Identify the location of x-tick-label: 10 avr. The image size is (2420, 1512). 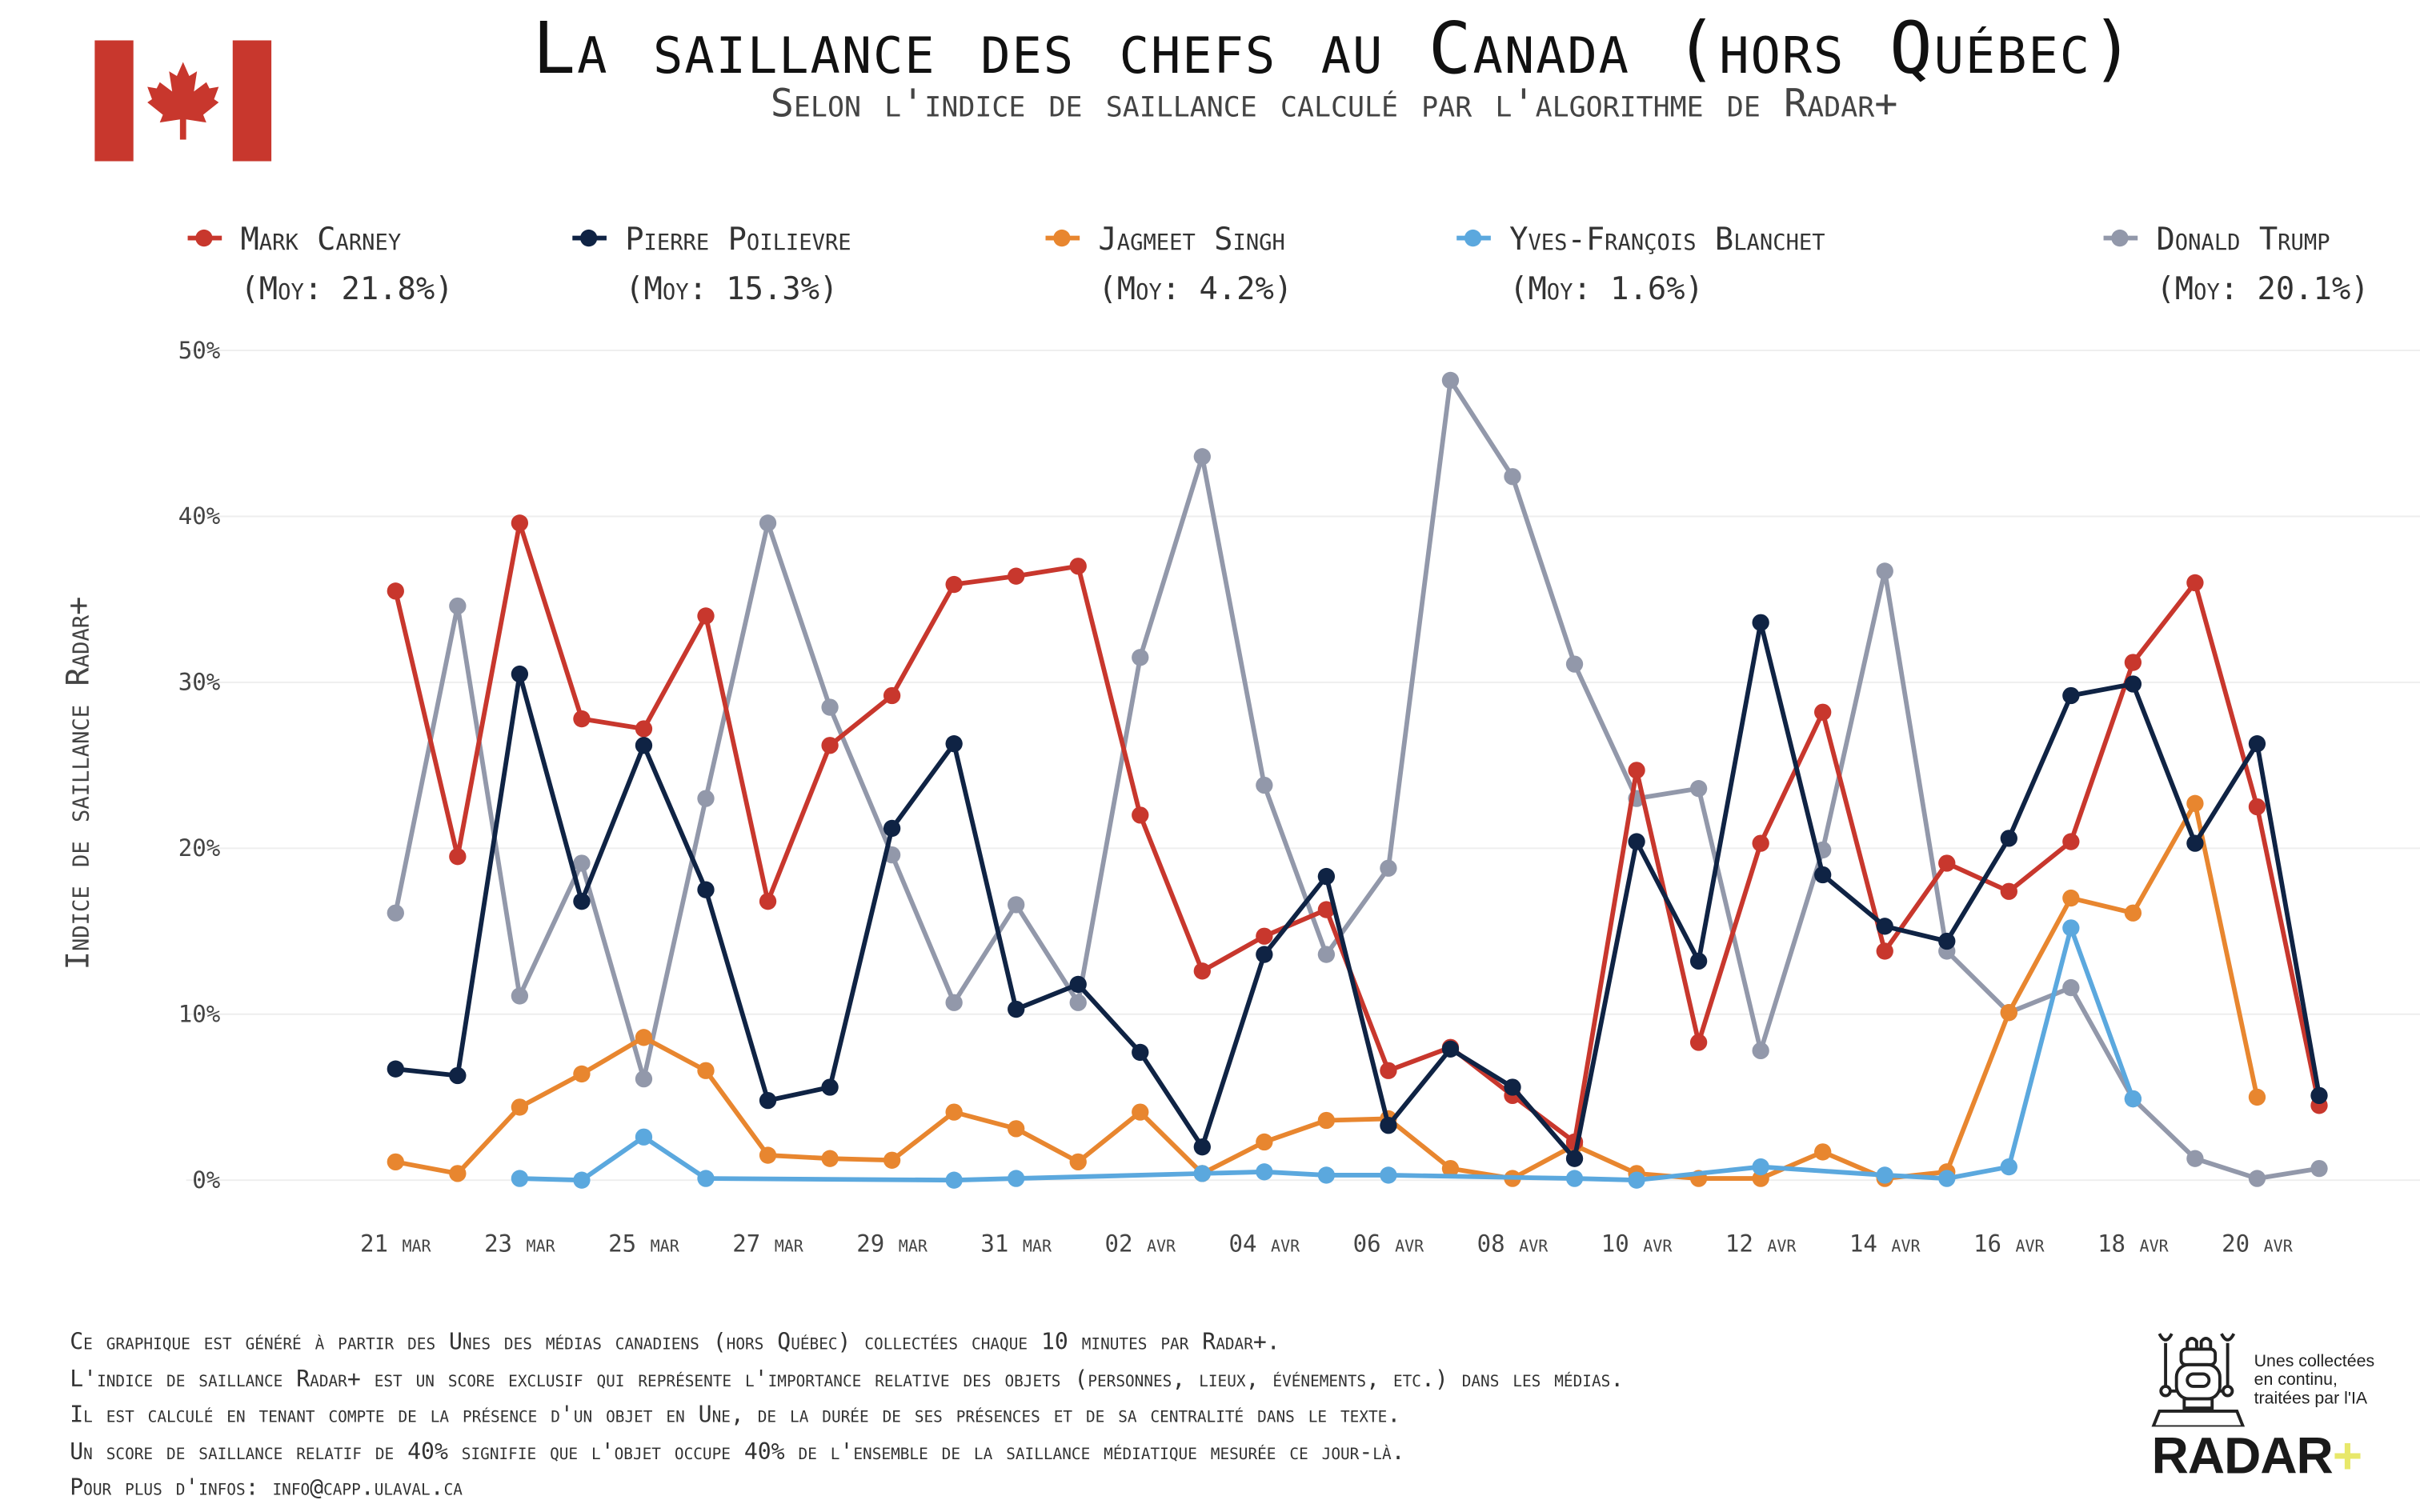
(1637, 1243).